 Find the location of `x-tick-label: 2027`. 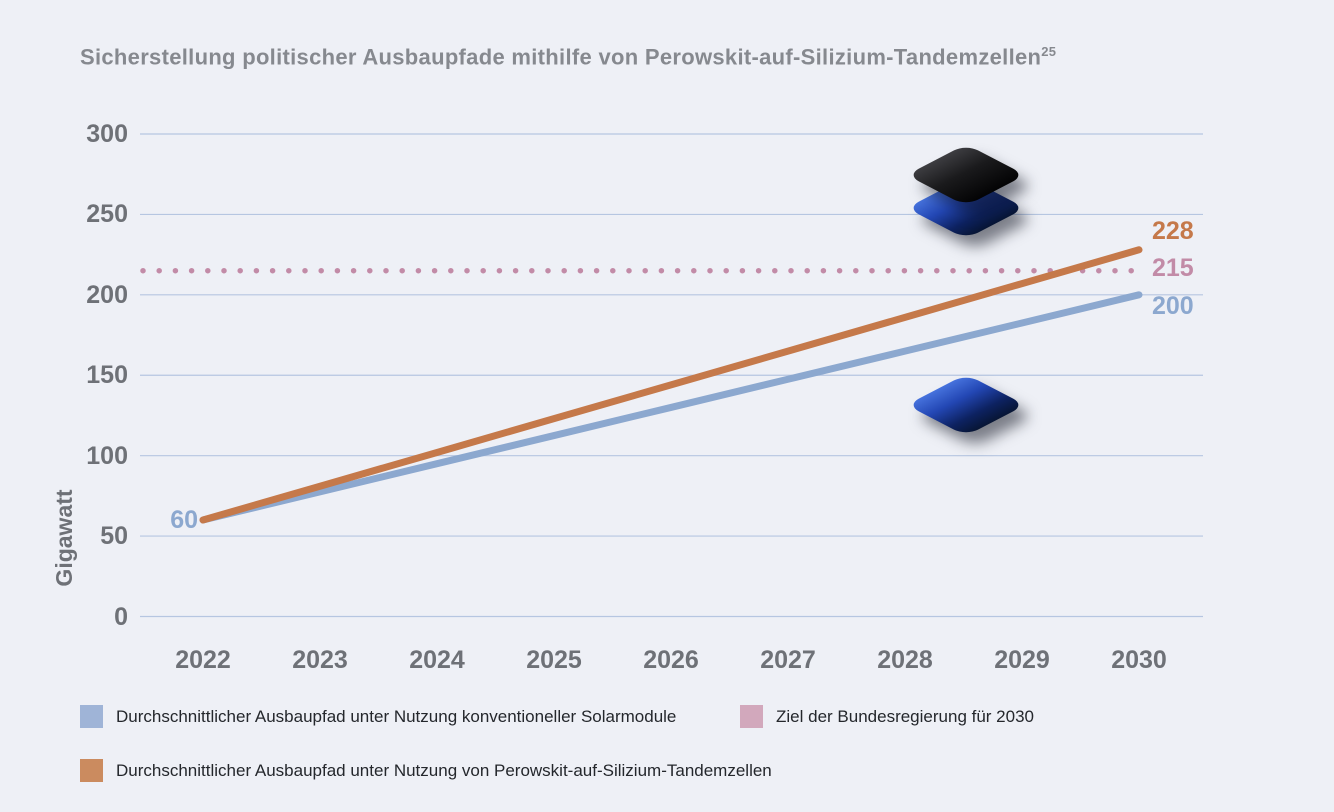

x-tick-label: 2027 is located at coordinates (788, 660).